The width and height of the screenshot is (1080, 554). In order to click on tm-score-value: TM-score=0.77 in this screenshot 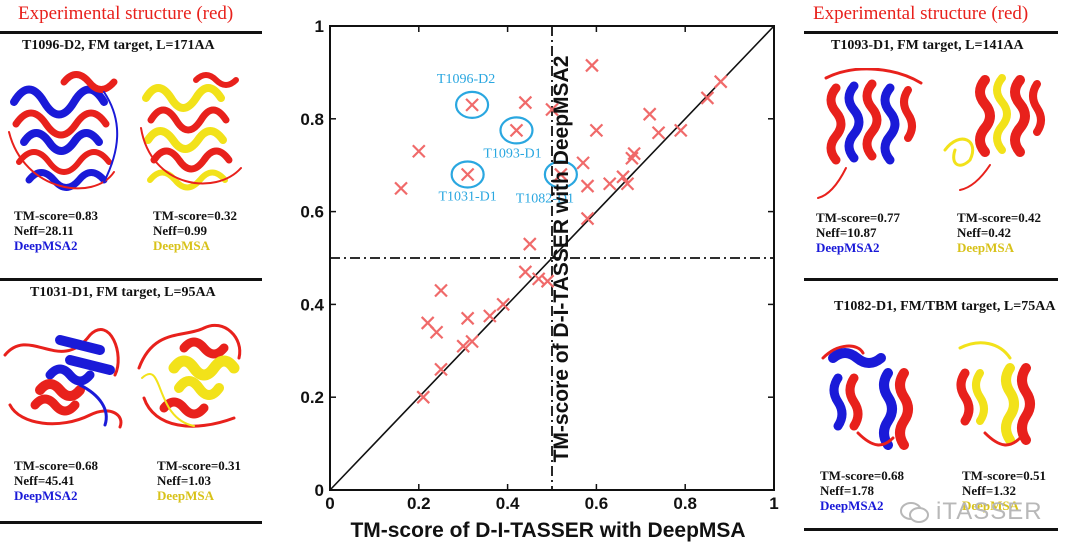, I will do `click(858, 217)`.